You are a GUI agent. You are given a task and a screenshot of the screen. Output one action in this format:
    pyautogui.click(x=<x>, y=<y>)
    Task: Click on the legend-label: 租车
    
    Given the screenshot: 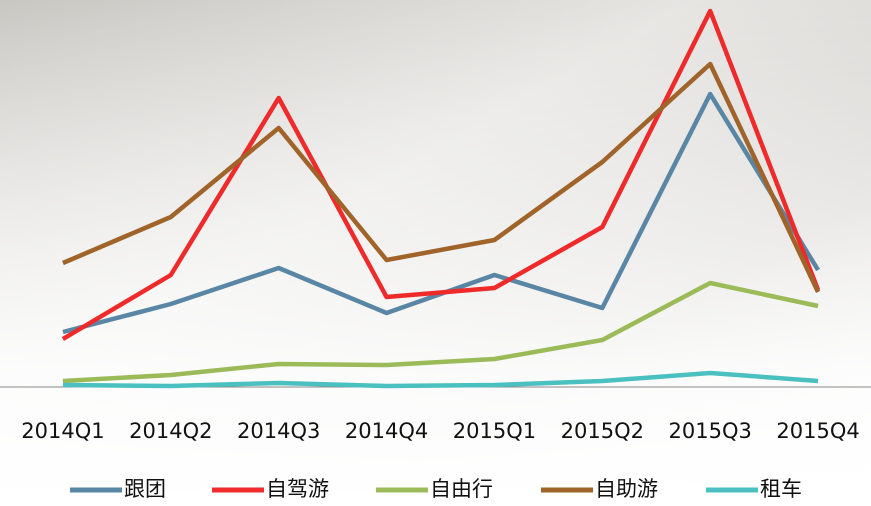 What is the action you would take?
    pyautogui.click(x=781, y=489)
    